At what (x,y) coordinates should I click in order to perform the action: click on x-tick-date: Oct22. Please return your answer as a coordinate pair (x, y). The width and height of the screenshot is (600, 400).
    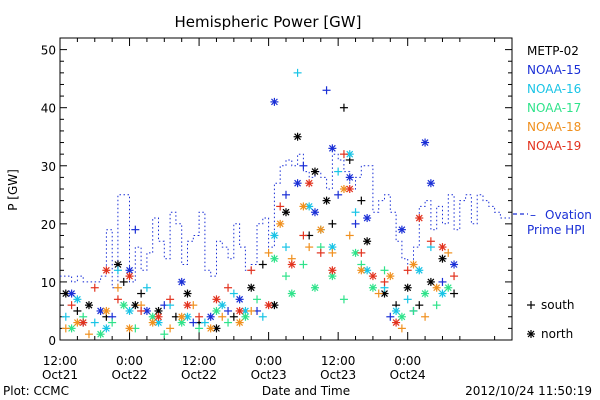
    Looking at the image, I should click on (130, 375).